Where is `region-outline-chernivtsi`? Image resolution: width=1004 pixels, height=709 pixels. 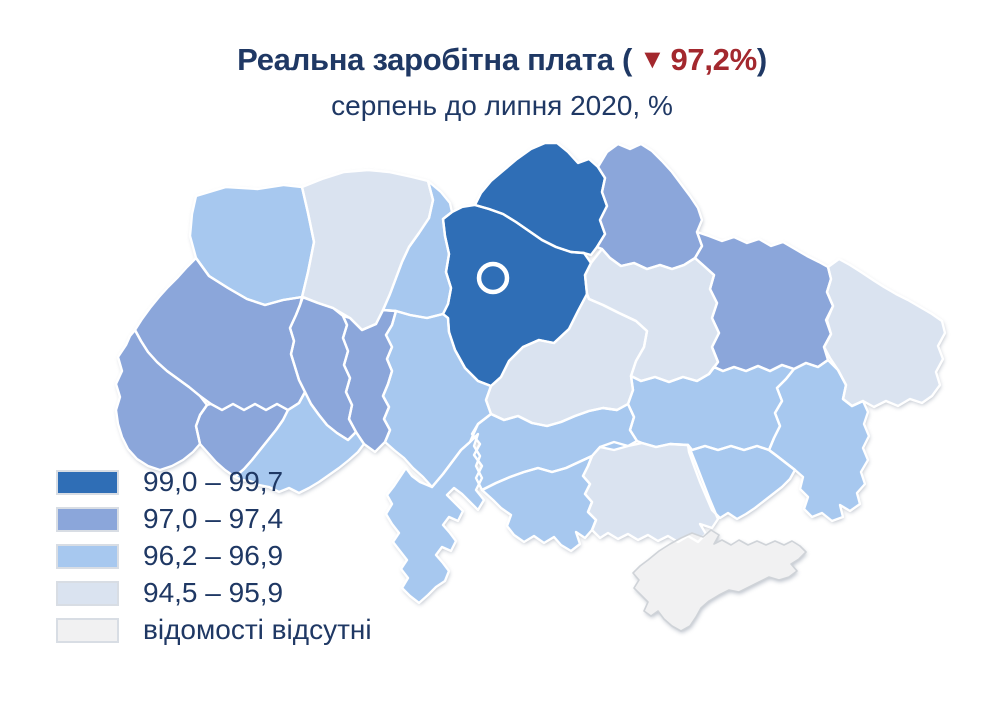 region-outline-chernivtsi is located at coordinates (299, 442).